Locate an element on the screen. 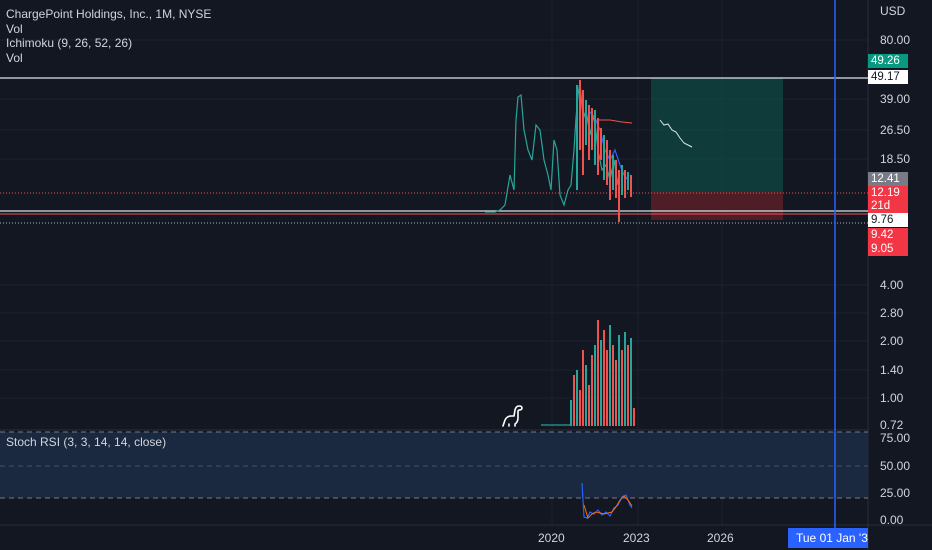 The width and height of the screenshot is (932, 550). volume-bars is located at coordinates (588, 373).